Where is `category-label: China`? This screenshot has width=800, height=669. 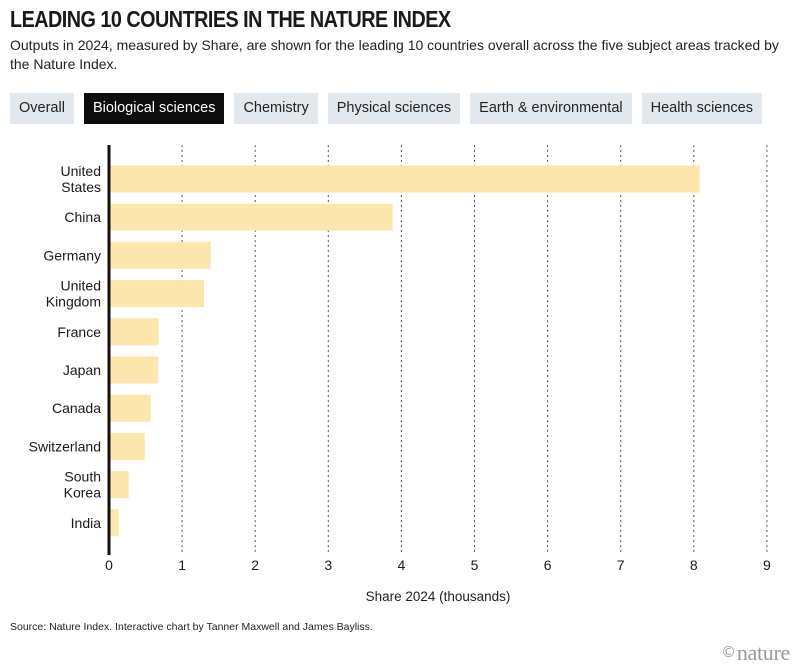 category-label: China is located at coordinates (82, 217).